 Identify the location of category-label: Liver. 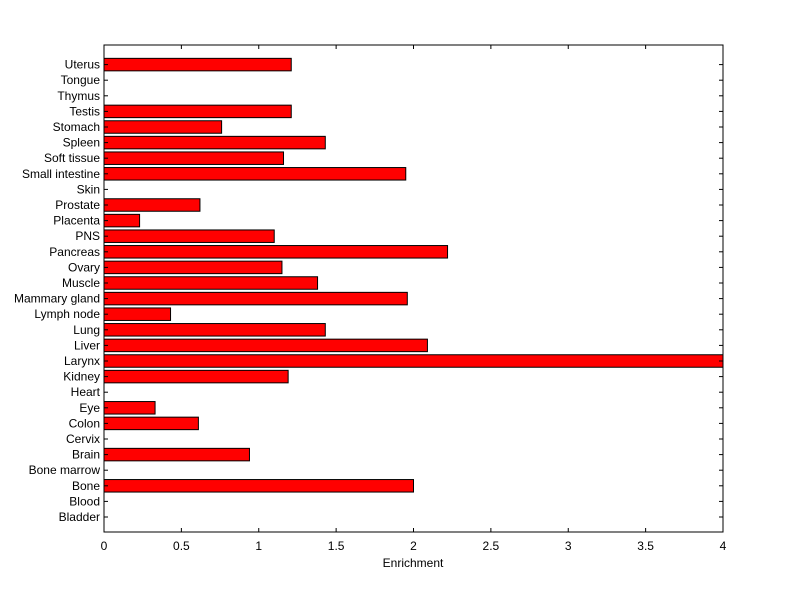
(87, 345).